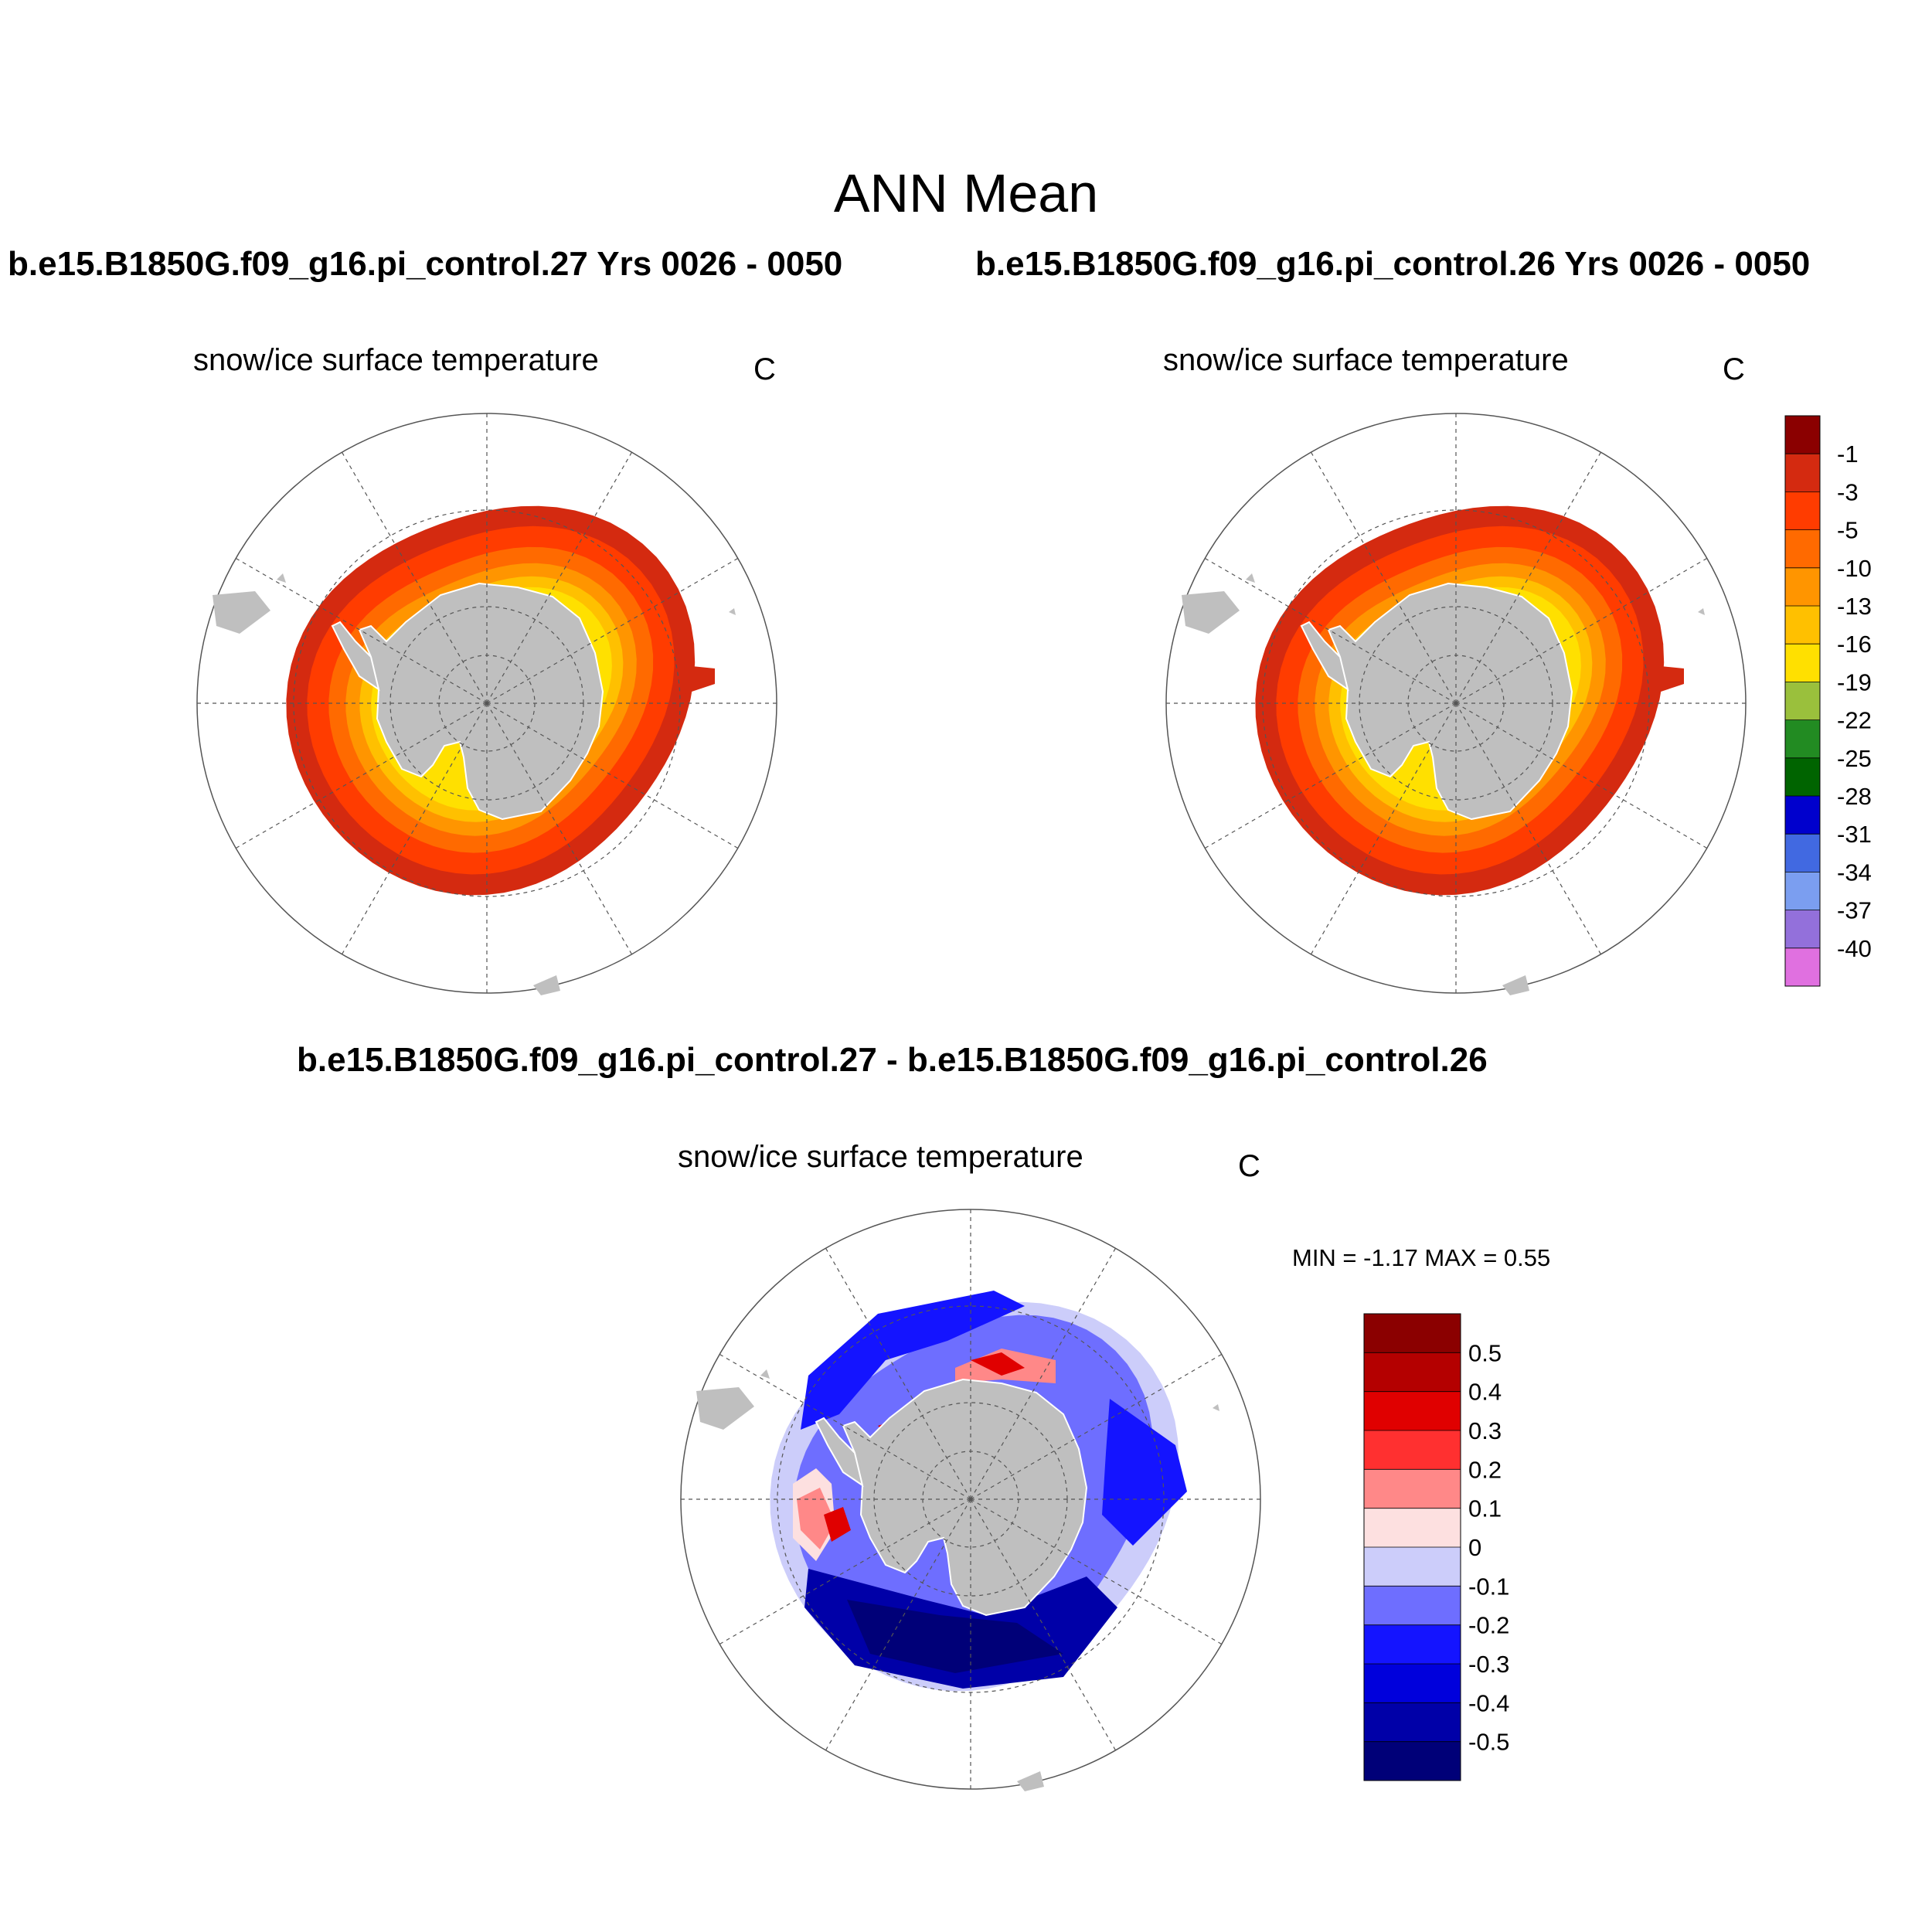  What do you see at coordinates (1855, 568) in the screenshot?
I see `colorbar-tick-label: -10` at bounding box center [1855, 568].